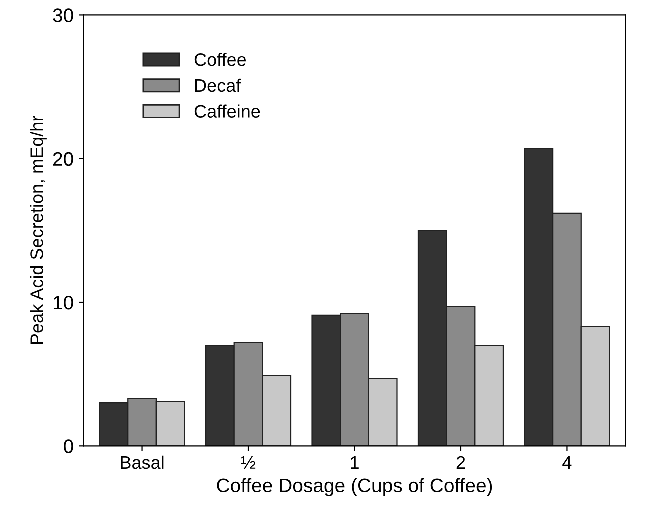 This screenshot has width=645, height=507. Describe the element at coordinates (220, 59) in the screenshot. I see `legend-label: Coffee` at that location.